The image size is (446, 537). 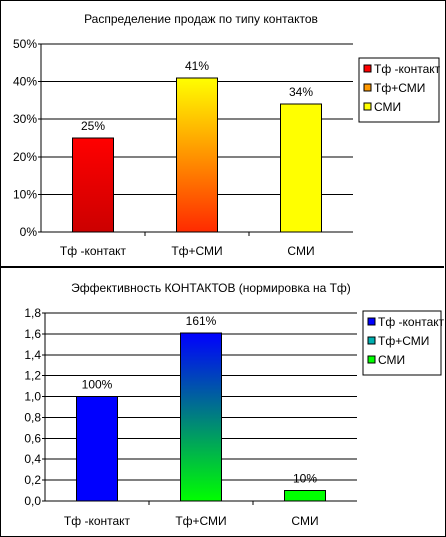 What do you see at coordinates (25, 194) in the screenshot?
I see `y-tick-label: 10%` at bounding box center [25, 194].